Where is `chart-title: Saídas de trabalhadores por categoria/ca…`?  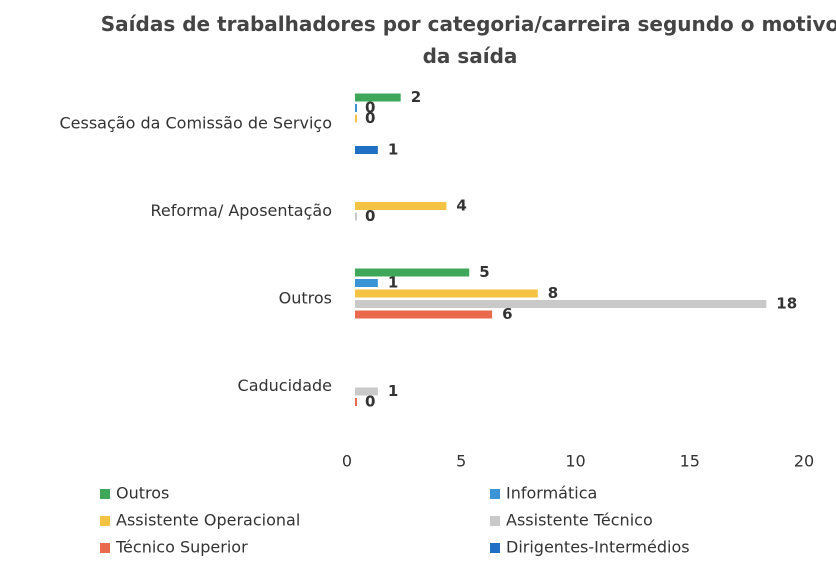 chart-title: Saídas de trabalhadores por categoria/ca… is located at coordinates (468, 40).